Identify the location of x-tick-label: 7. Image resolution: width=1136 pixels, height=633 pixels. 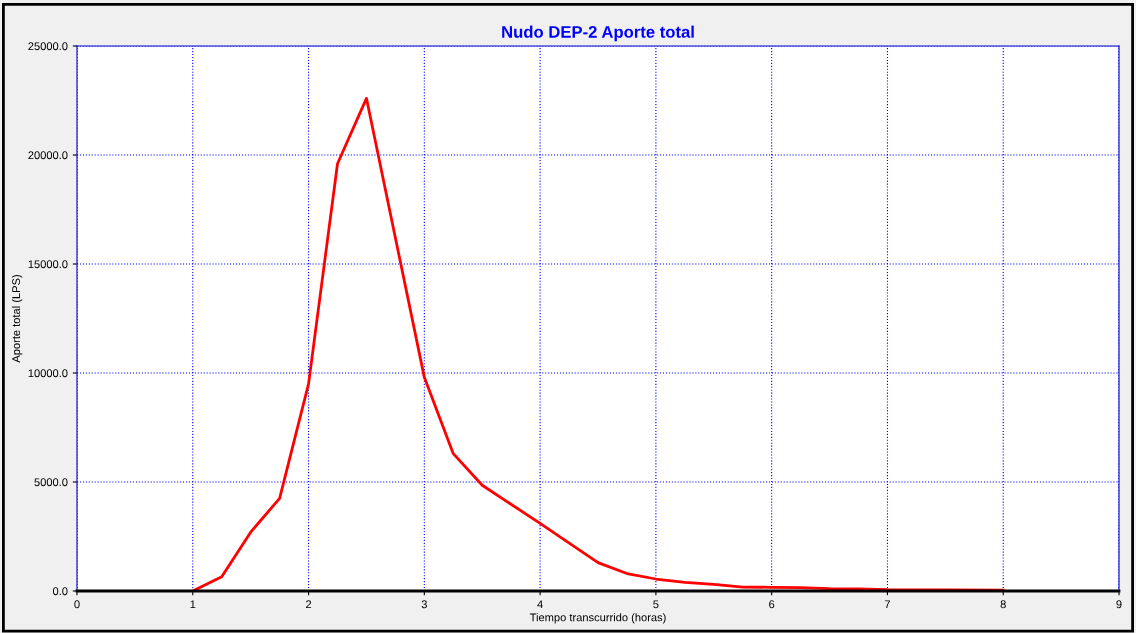
(887, 604).